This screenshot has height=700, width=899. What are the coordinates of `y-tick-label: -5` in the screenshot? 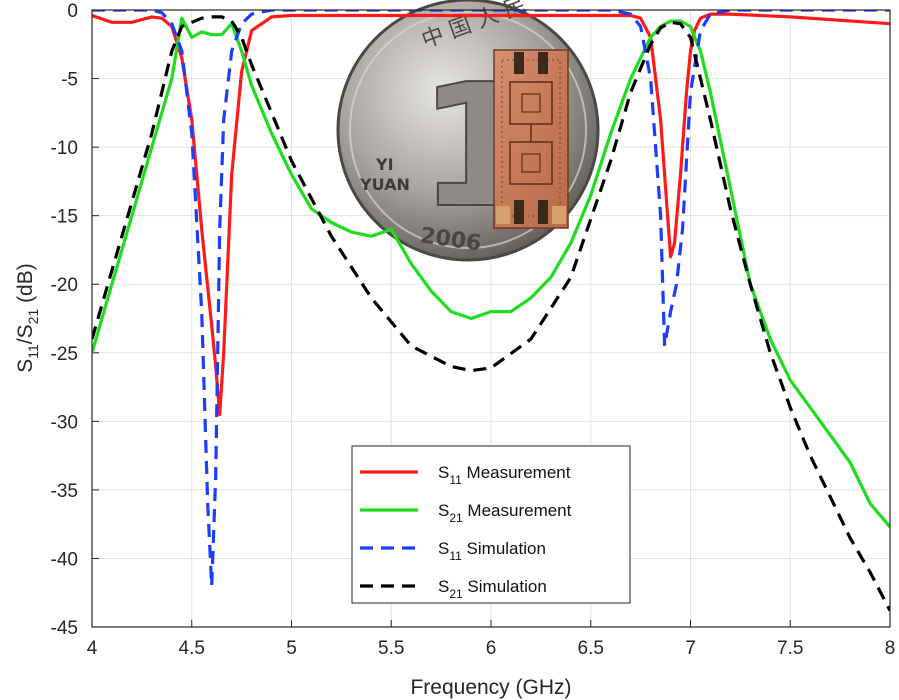 It's located at (69, 80).